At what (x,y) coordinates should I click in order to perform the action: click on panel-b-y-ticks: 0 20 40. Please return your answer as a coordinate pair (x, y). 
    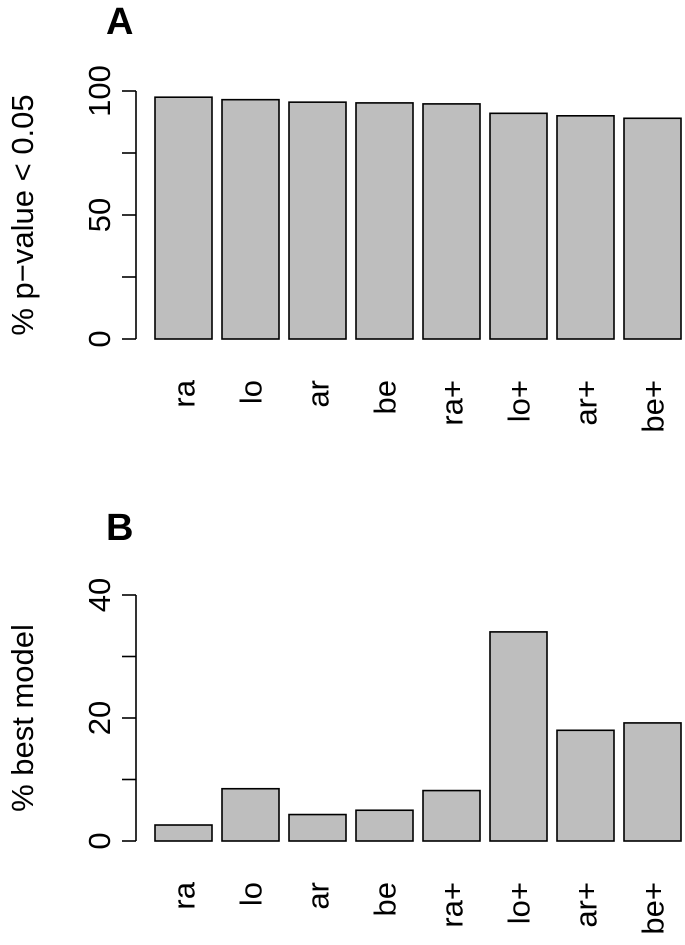
    Looking at the image, I should click on (109, 714).